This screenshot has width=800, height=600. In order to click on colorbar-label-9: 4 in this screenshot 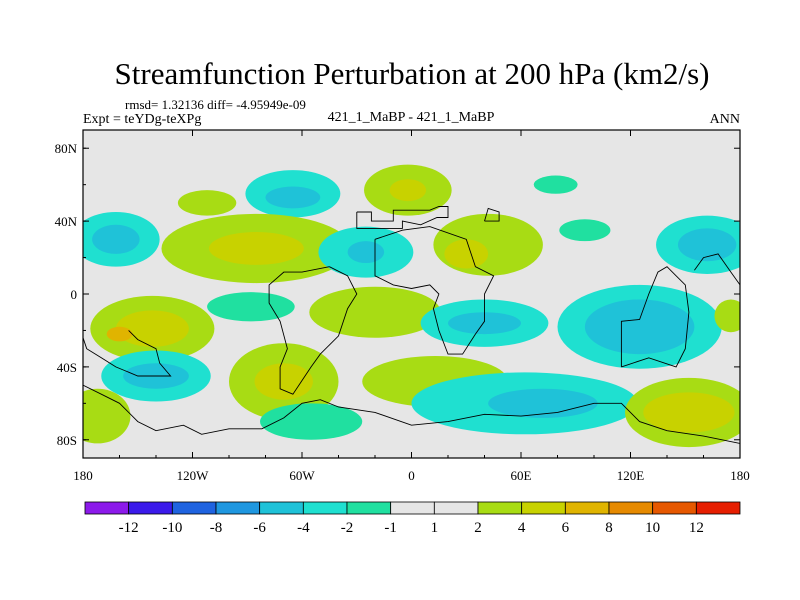, I will do `click(522, 528)`.